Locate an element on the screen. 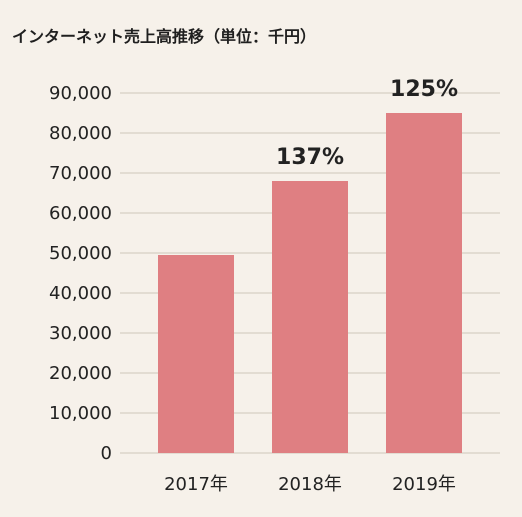 This screenshot has height=517, width=522. bar-2018年 is located at coordinates (310, 317).